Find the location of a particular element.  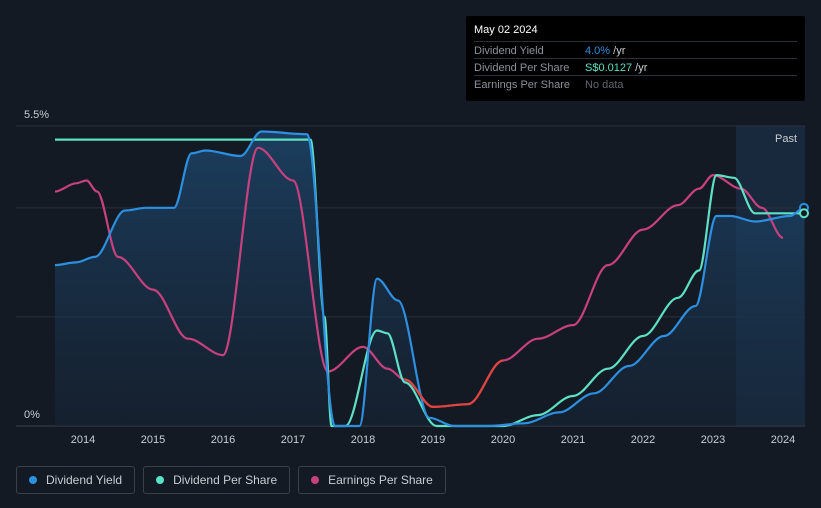

y-axis-bottom-label: 0% is located at coordinates (32, 415).